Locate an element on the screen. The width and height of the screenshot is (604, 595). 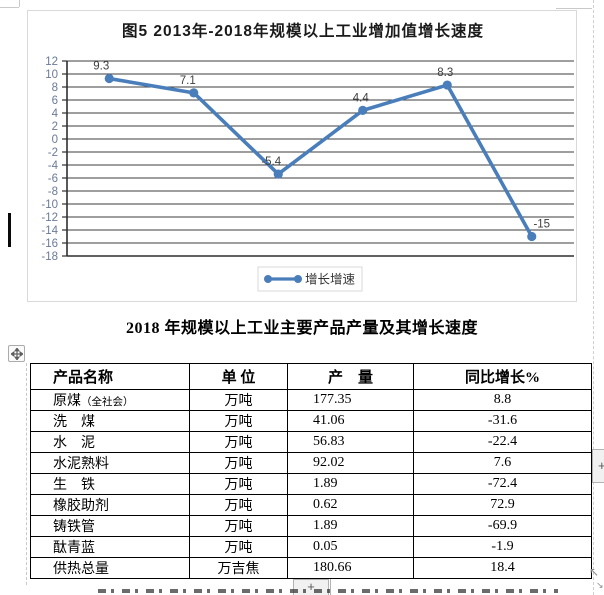
table-row: 供热总量 万吉焦 180.66 18.4 is located at coordinates (311, 568).